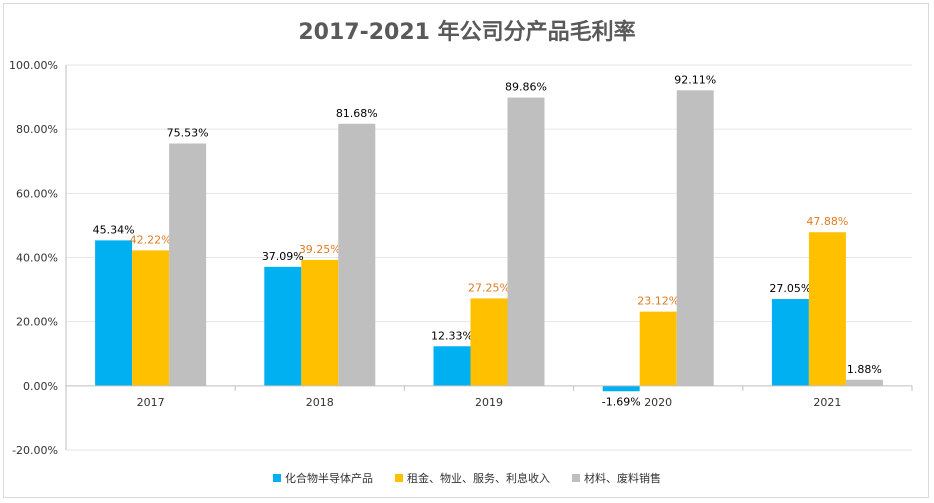 The image size is (934, 503). Describe the element at coordinates (695, 79) in the screenshot. I see `data-label: 92.11%` at that location.